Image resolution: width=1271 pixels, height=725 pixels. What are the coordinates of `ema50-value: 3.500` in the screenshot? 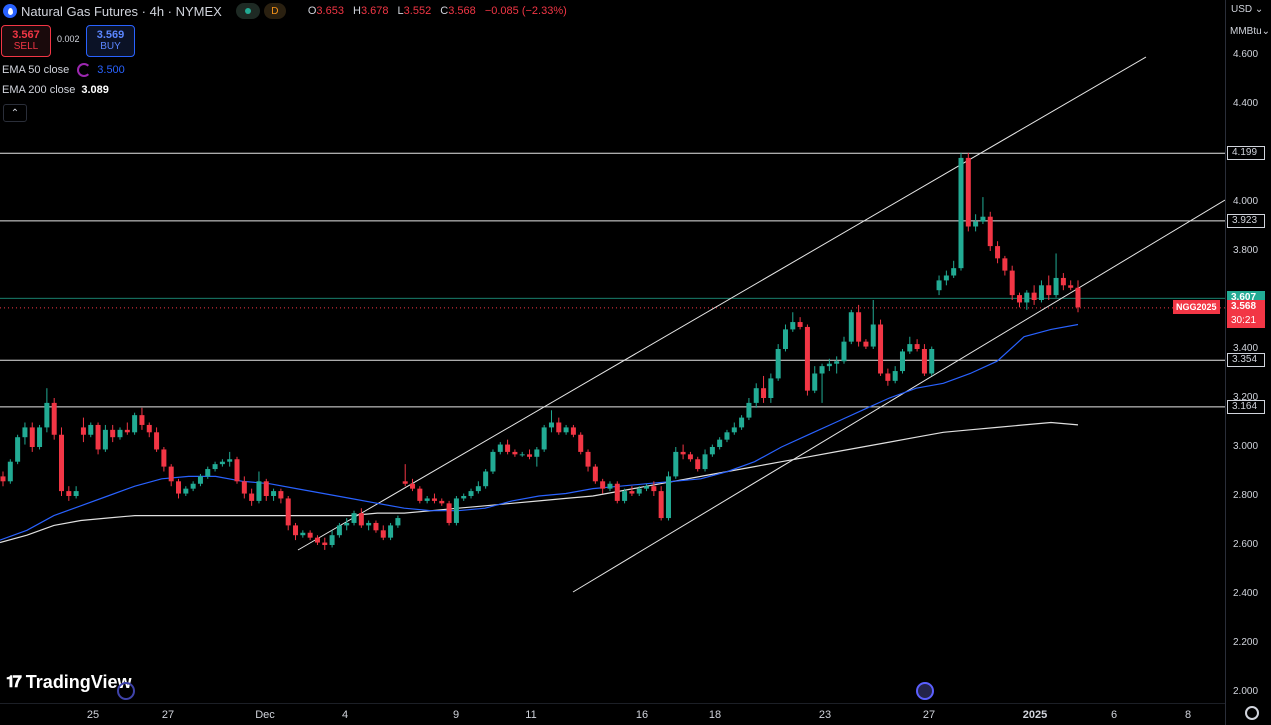 It's located at (111, 70).